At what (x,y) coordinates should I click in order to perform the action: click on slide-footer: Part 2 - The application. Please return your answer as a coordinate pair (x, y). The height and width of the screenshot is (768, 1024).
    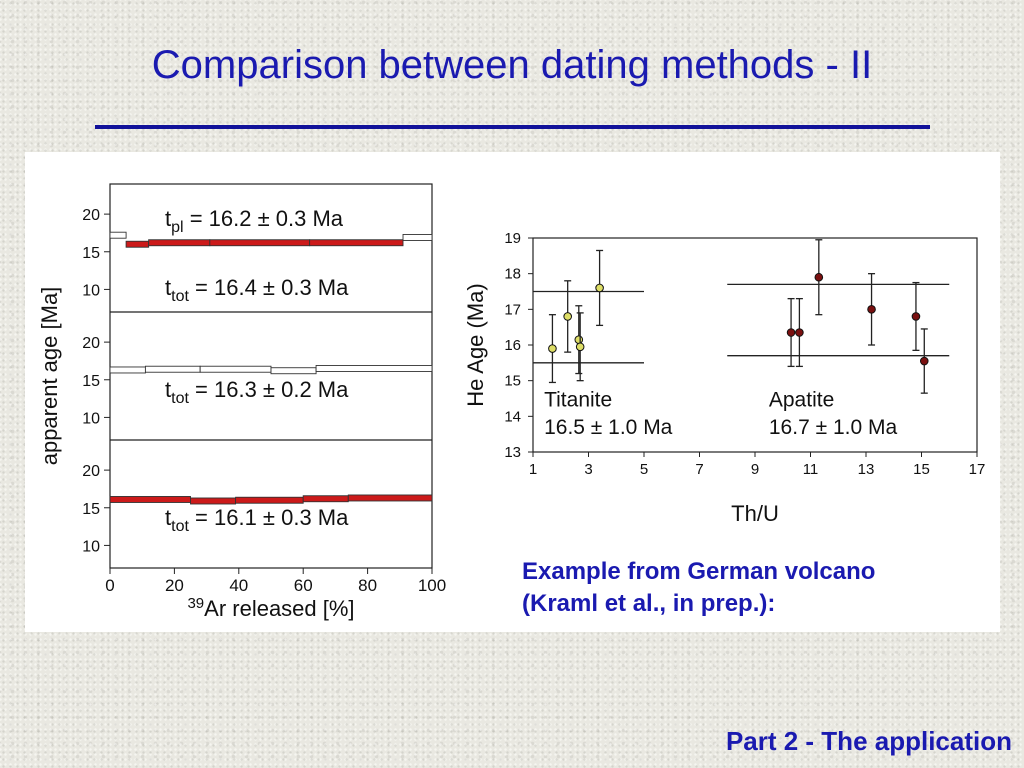
    Looking at the image, I should click on (868, 741).